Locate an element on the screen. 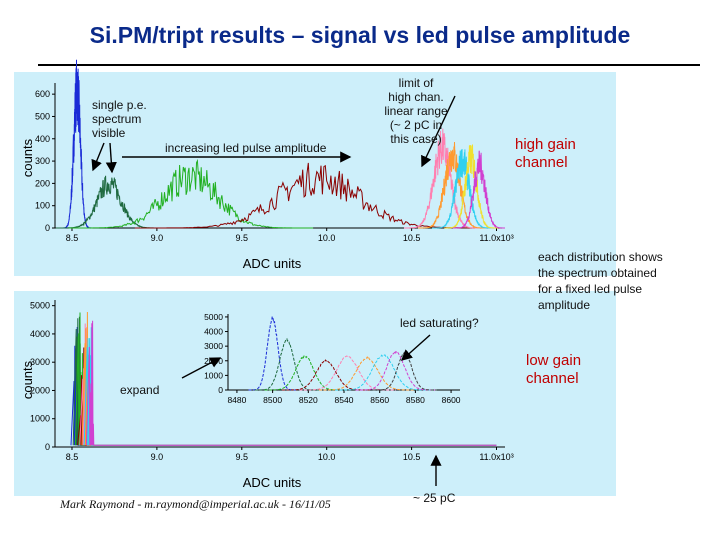 This screenshot has height=540, width=720. pc25-note: ~ 25 pC is located at coordinates (434, 498).